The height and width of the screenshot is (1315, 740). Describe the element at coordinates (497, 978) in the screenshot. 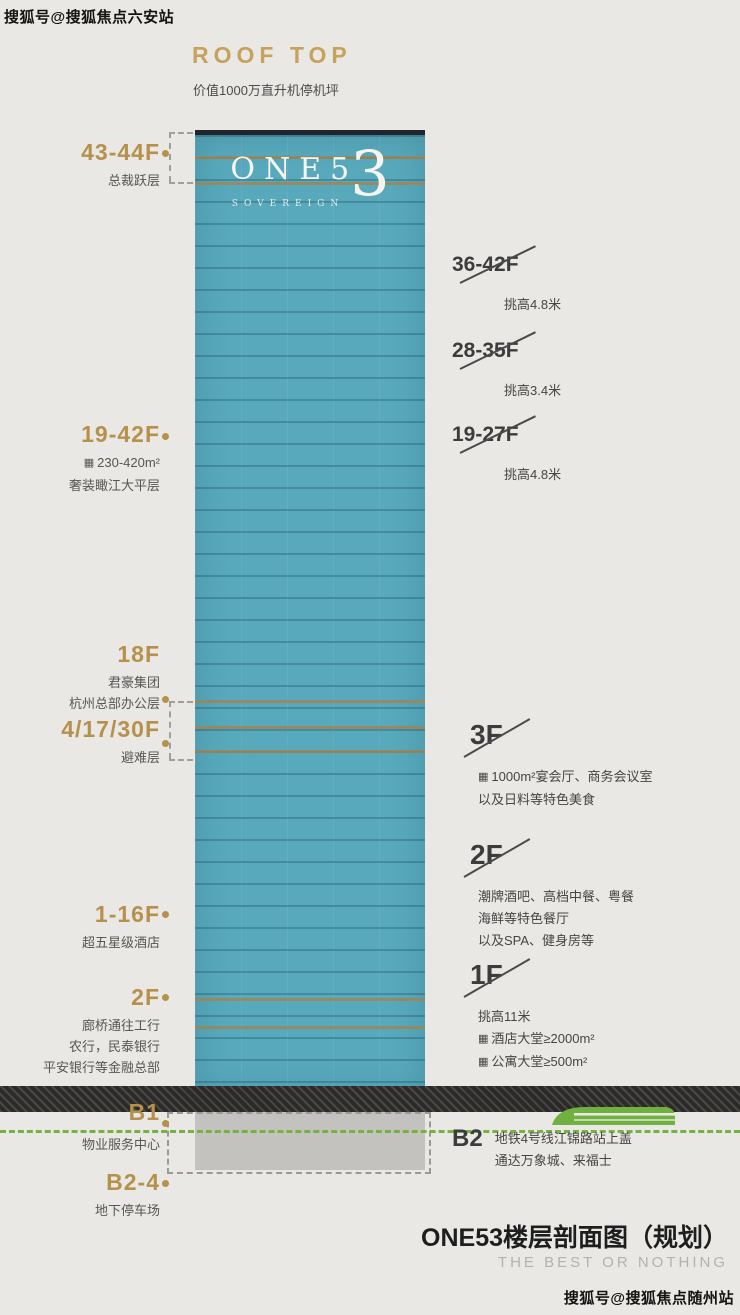

I see `floor-range: 1F` at that location.